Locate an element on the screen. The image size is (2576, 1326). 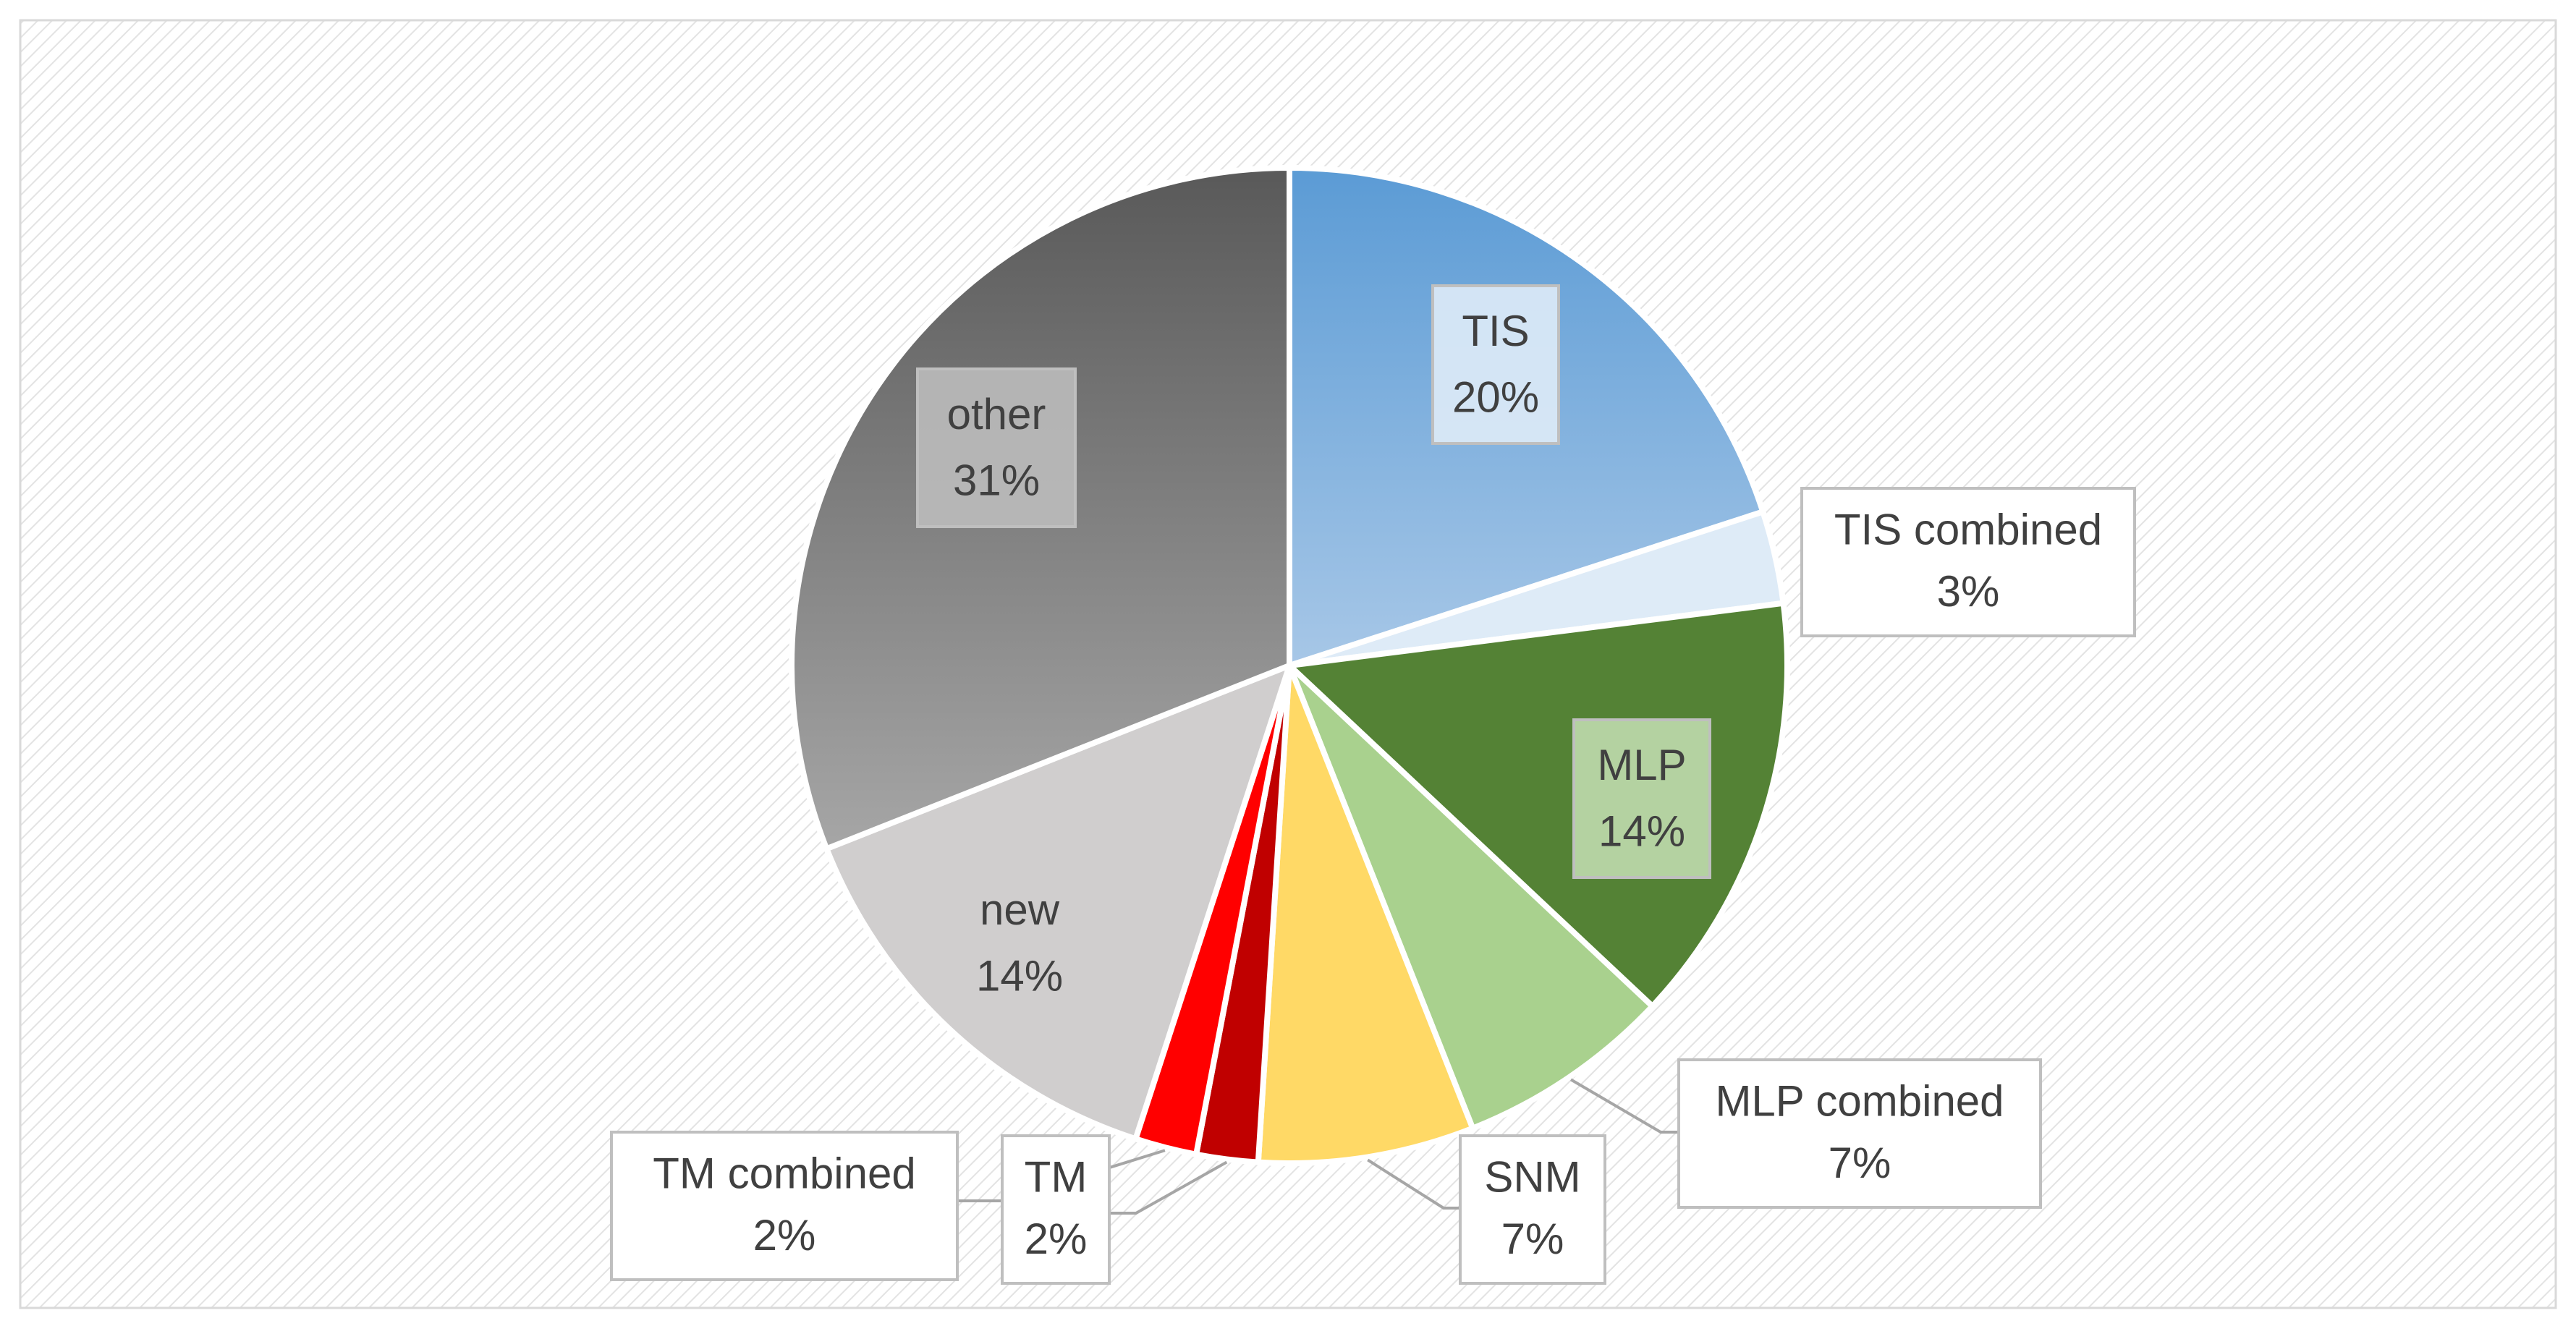
data-label-other: other 31% is located at coordinates (997, 448).